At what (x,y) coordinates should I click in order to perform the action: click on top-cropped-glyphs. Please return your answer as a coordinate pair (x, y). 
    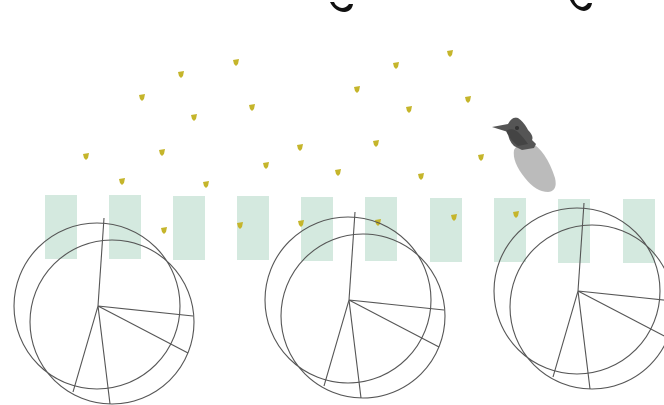
    Looking at the image, I should click on (461, 6).